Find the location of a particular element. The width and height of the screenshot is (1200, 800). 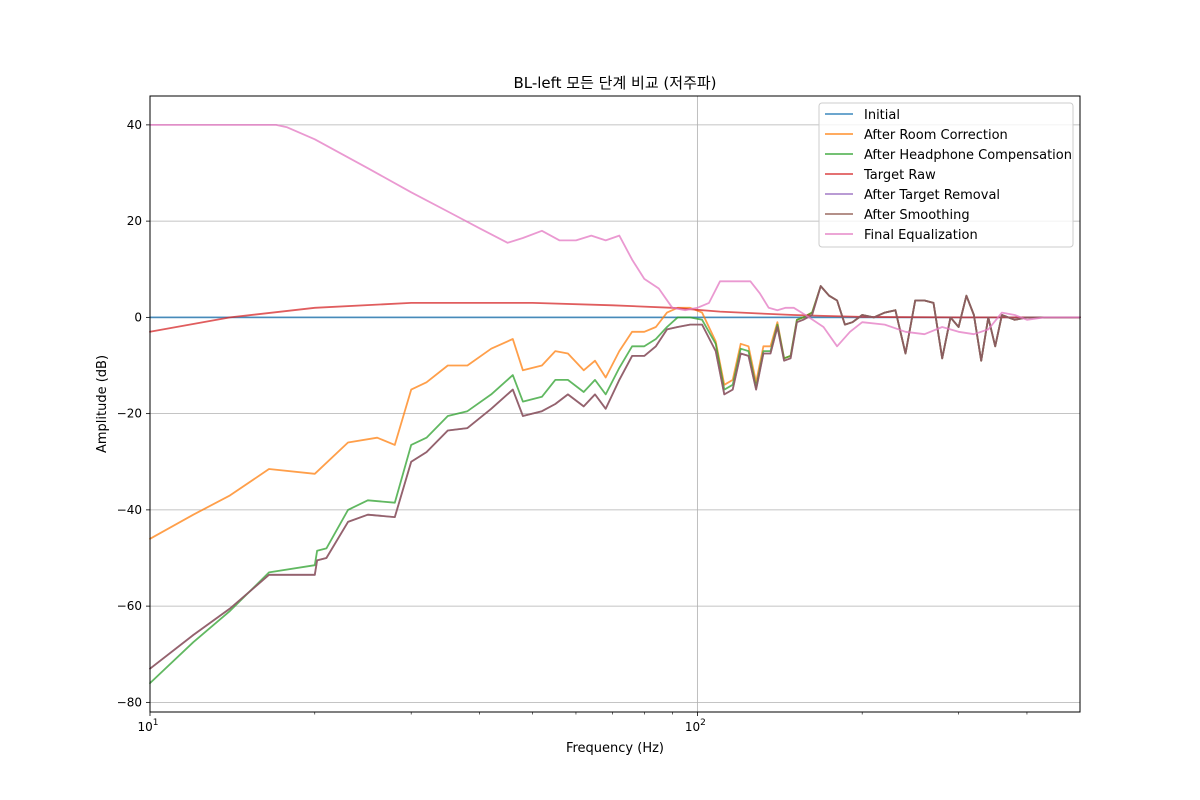

y-axis: 40 20 0 −20 −40 −60 −80 is located at coordinates (133, 413).